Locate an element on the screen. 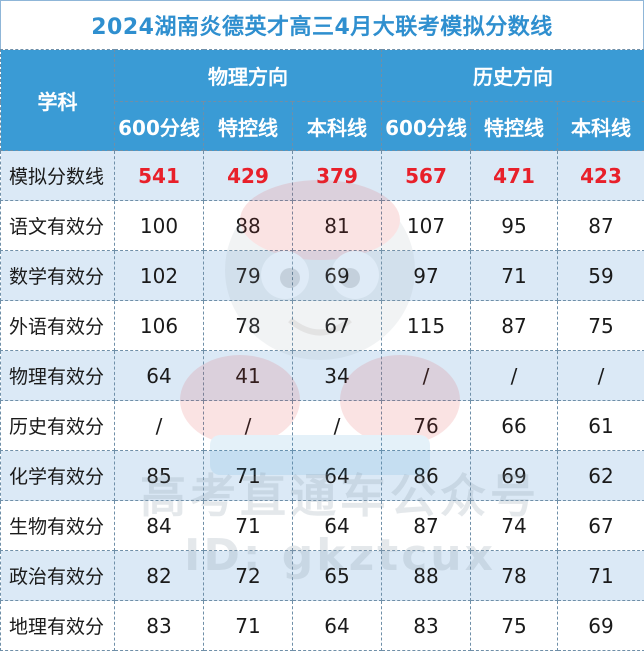 This screenshot has height=651, width=644. table-cell: 41 is located at coordinates (248, 375).